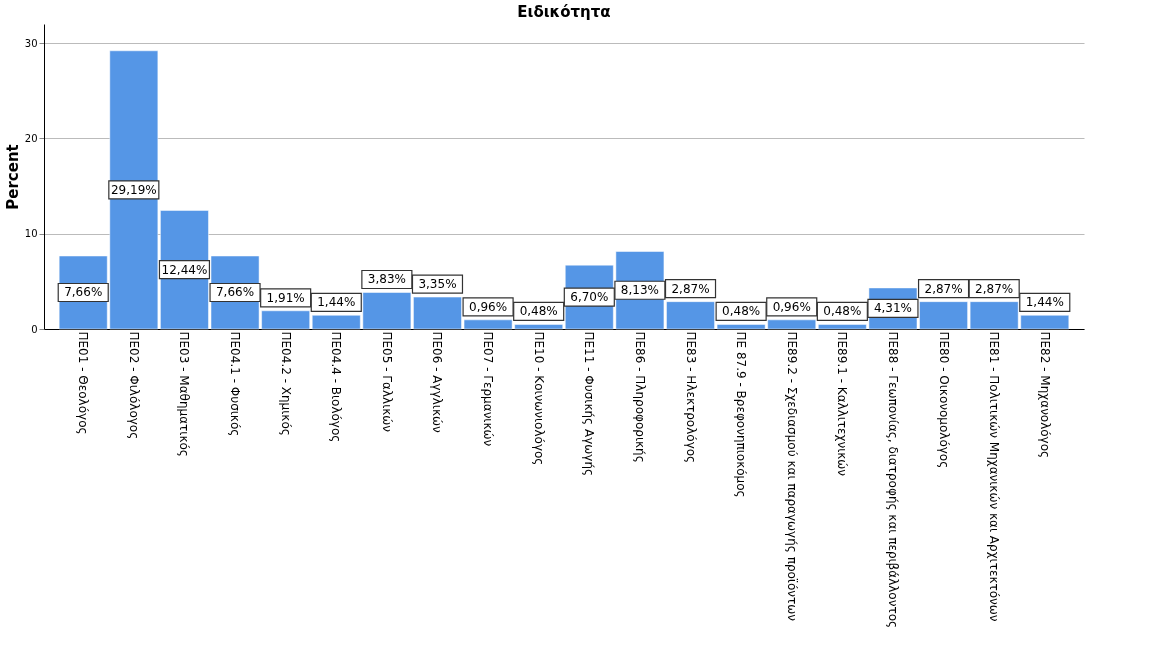 The width and height of the screenshot is (1162, 665). Describe the element at coordinates (285, 383) in the screenshot. I see `x-tick-label: ΠΕ04.2 - Χημικός` at that location.